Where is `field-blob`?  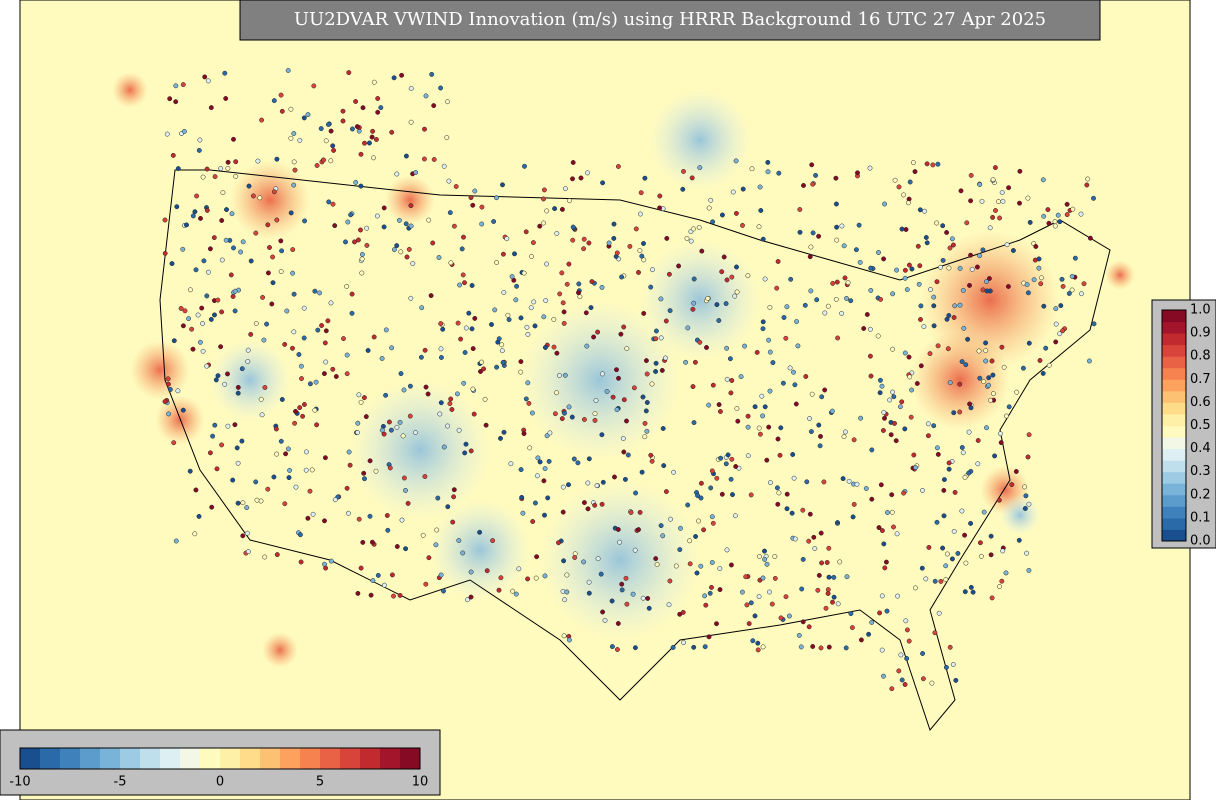
field-blob is located at coordinates (410, 200).